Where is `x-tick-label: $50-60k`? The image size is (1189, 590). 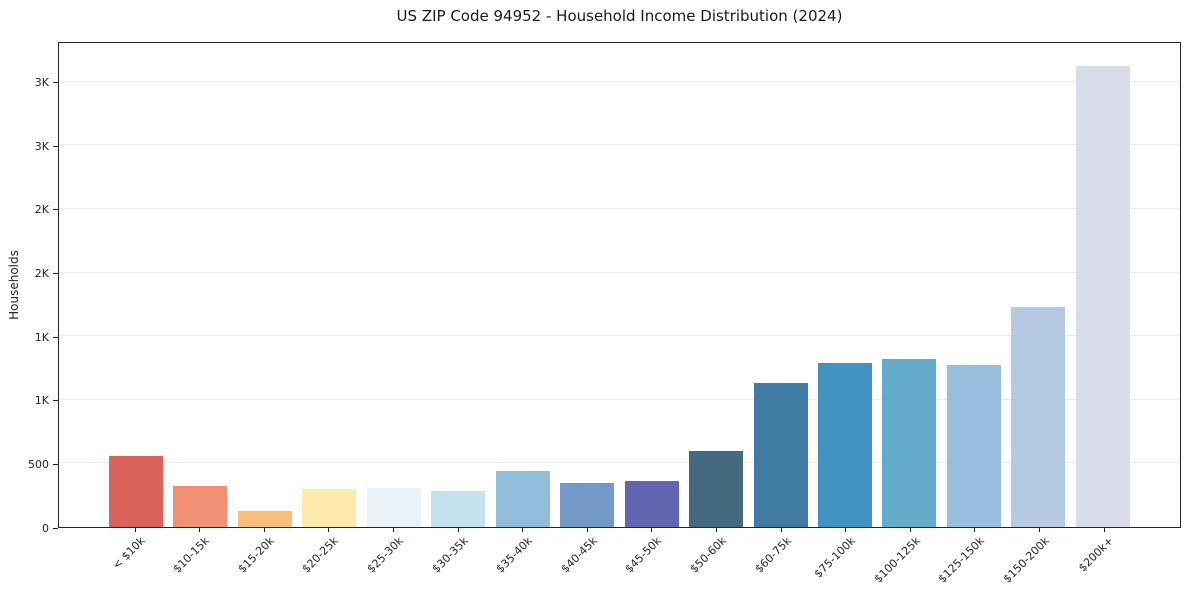 x-tick-label: $50-60k is located at coordinates (708, 555).